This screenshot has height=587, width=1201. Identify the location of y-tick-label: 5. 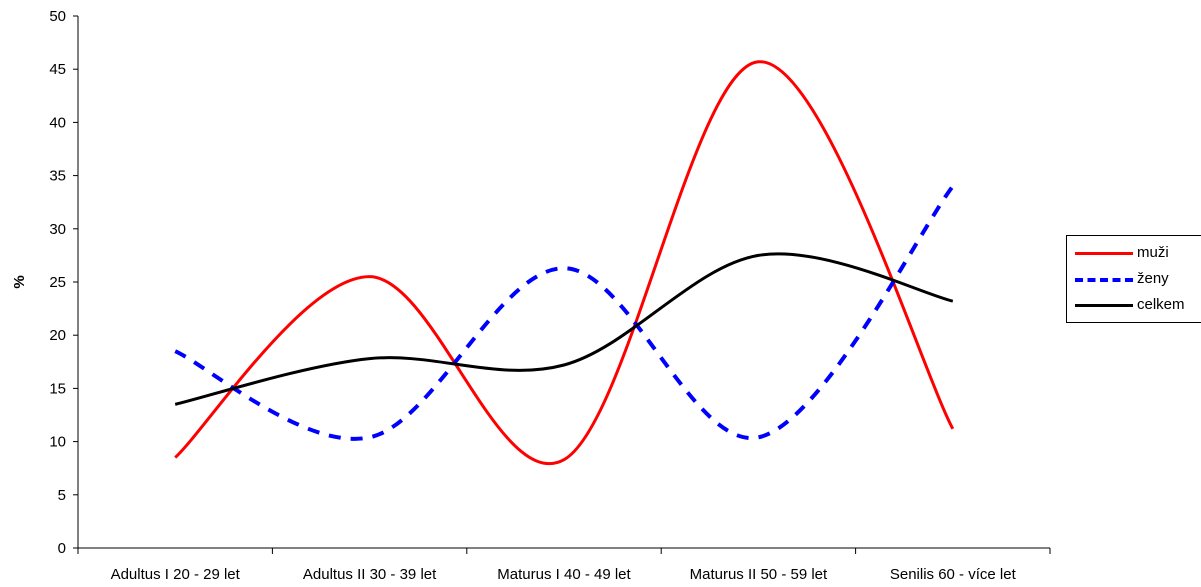
(62, 495).